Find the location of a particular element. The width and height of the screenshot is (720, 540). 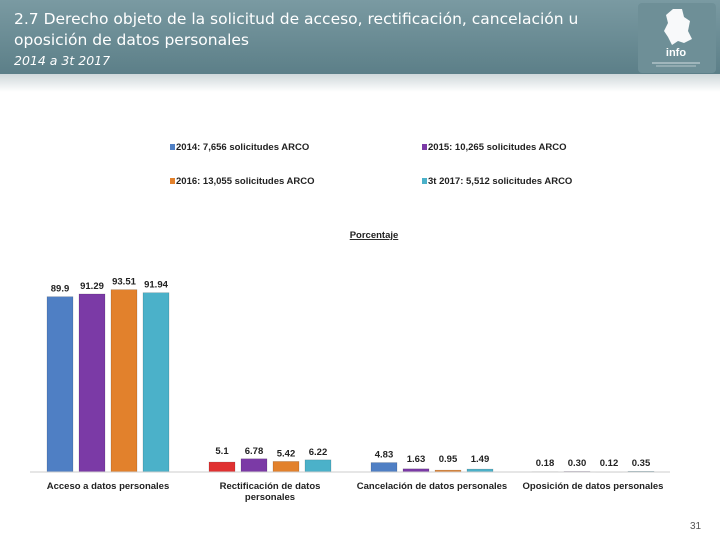

legend-label-3: 3t 2017: 5,512 solicitudes ARCO is located at coordinates (500, 181).